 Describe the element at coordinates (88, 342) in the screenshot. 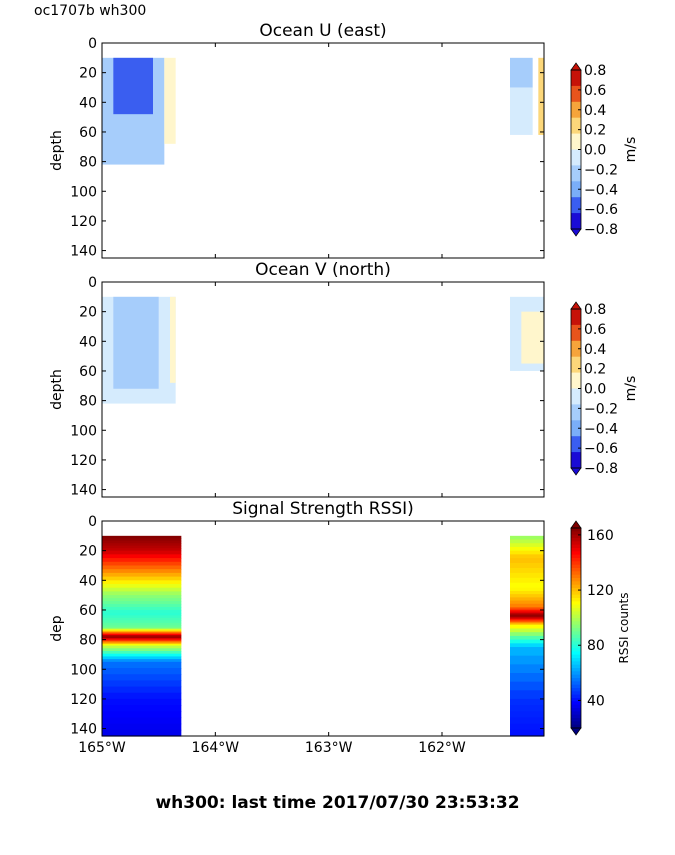

I see `v-ytick-label: 40` at that location.